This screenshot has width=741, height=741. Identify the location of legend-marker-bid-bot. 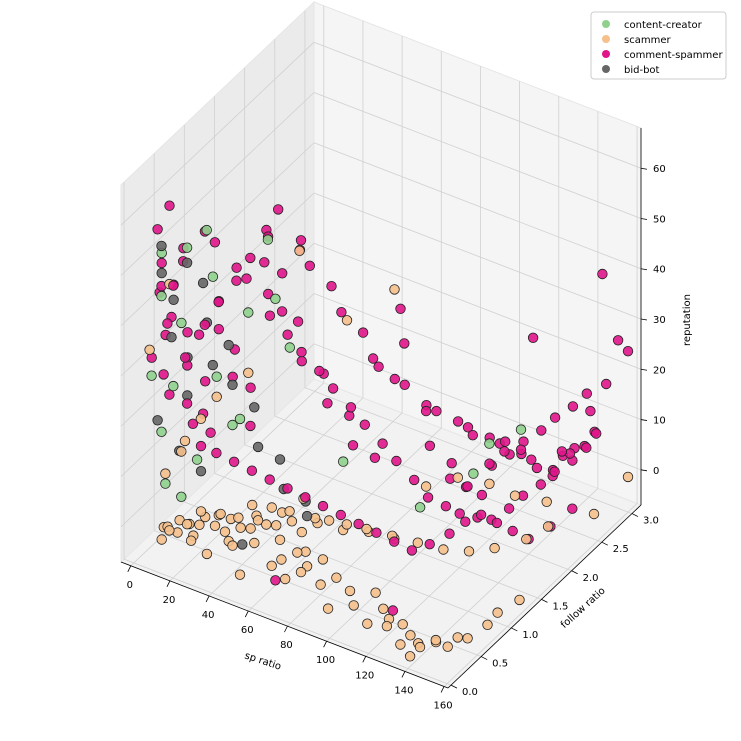
(606, 69).